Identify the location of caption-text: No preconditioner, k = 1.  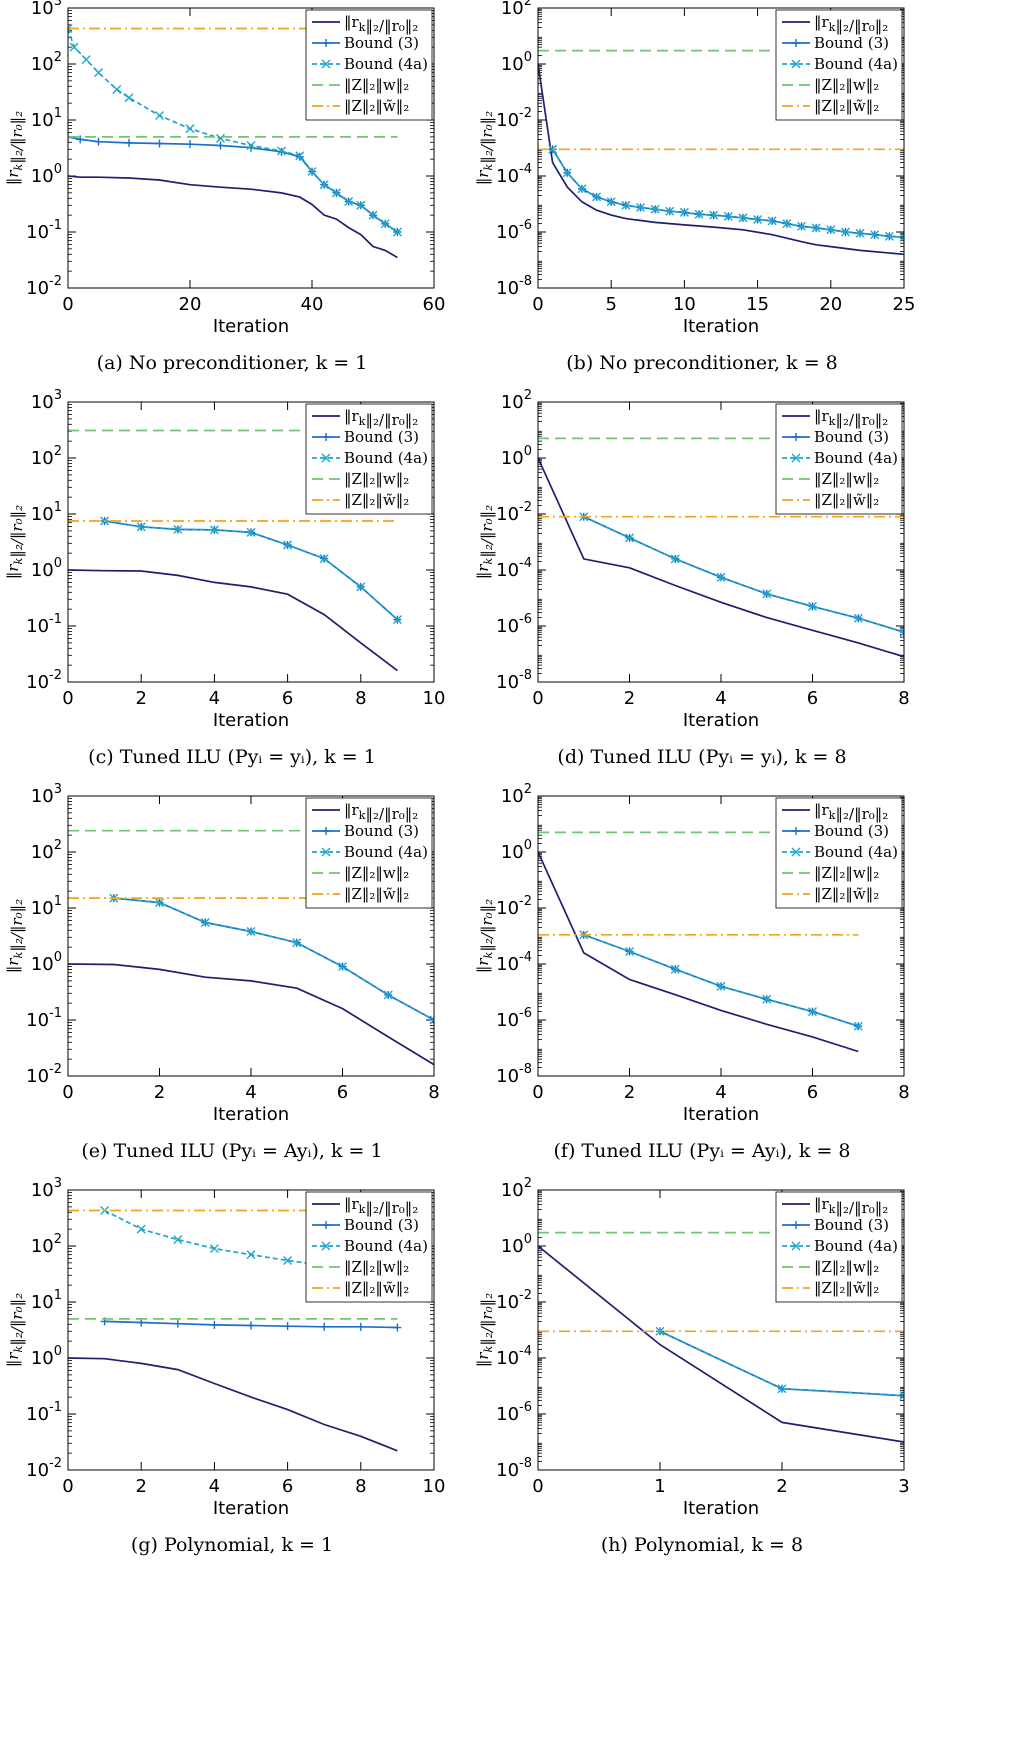
(248, 363).